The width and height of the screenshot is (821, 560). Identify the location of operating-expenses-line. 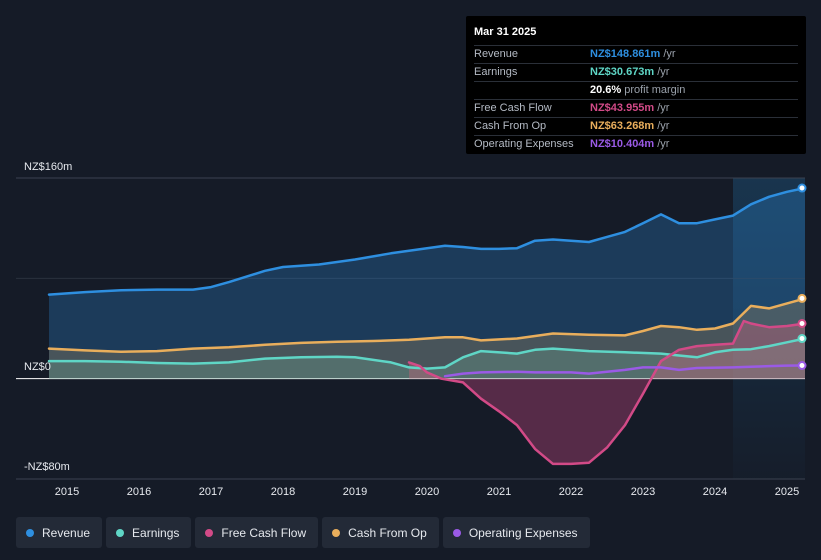
(625, 371).